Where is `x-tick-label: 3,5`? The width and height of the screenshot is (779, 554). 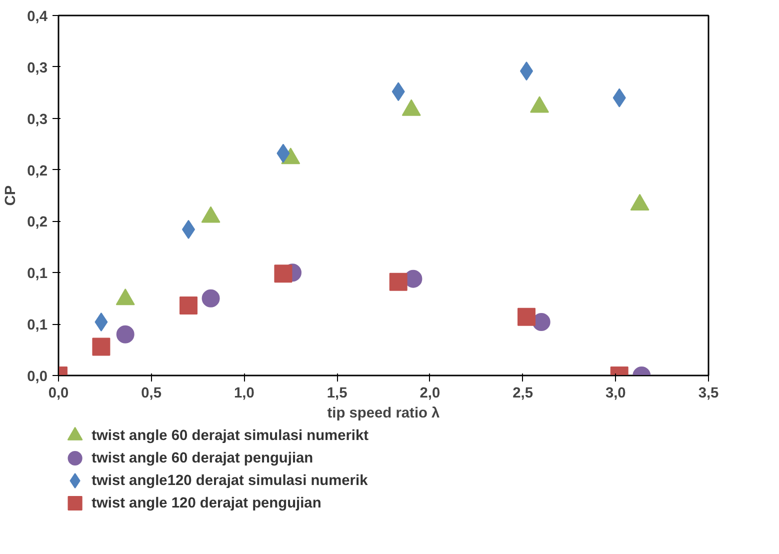
x-tick-label: 3,5 is located at coordinates (708, 394).